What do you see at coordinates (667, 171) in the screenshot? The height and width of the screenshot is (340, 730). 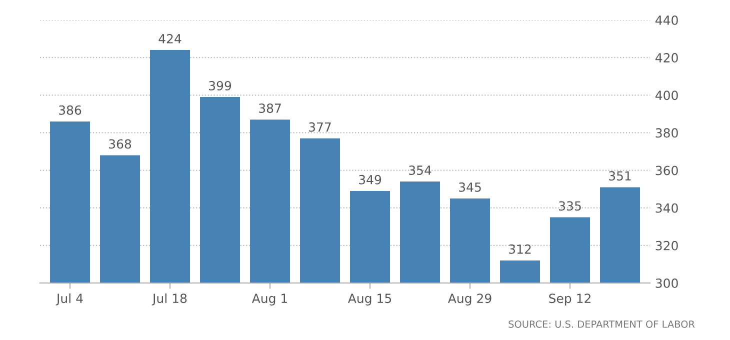 I see `y-tick-label: 360` at bounding box center [667, 171].